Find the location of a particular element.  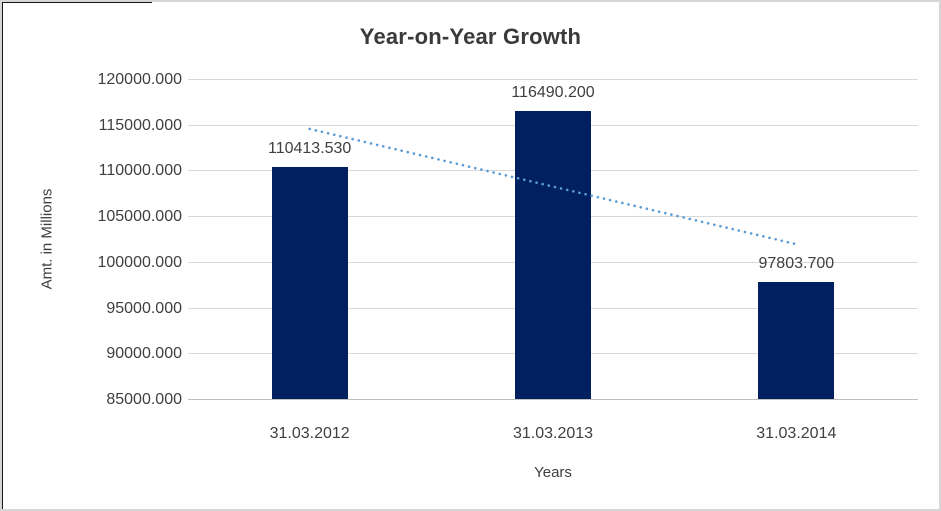

y-tick-label: 115000.000 is located at coordinates (140, 125).